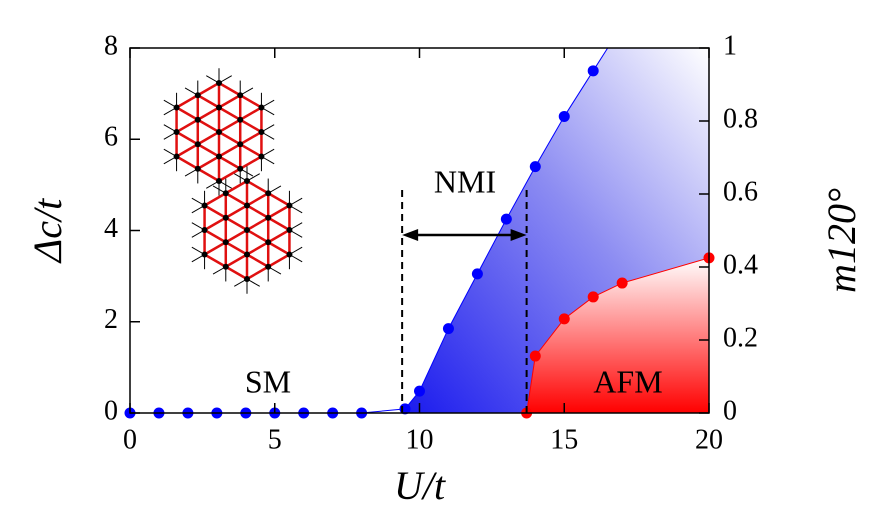  What do you see at coordinates (740, 191) in the screenshot?
I see `y2-tick-label: 0.6` at bounding box center [740, 191].